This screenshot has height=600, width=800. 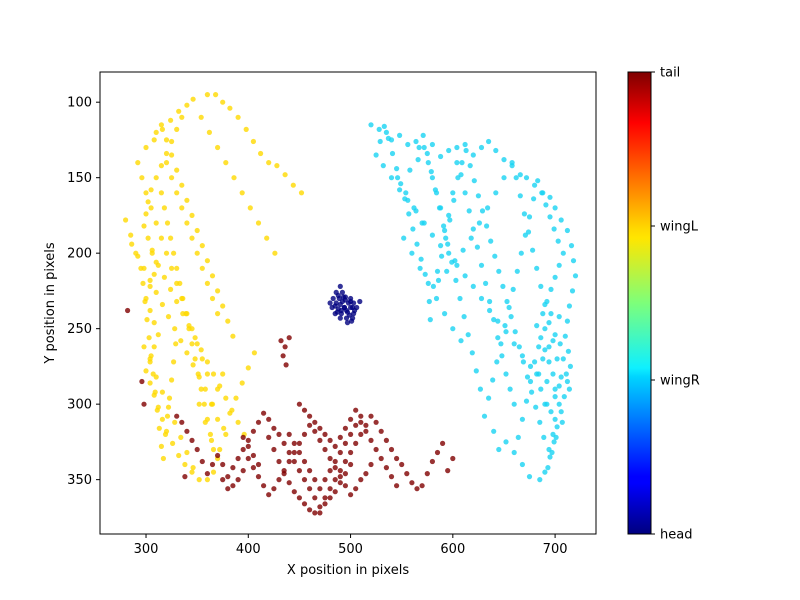 I want to click on y-axis: 100 150 200 250 300 350, so click(x=83, y=292).